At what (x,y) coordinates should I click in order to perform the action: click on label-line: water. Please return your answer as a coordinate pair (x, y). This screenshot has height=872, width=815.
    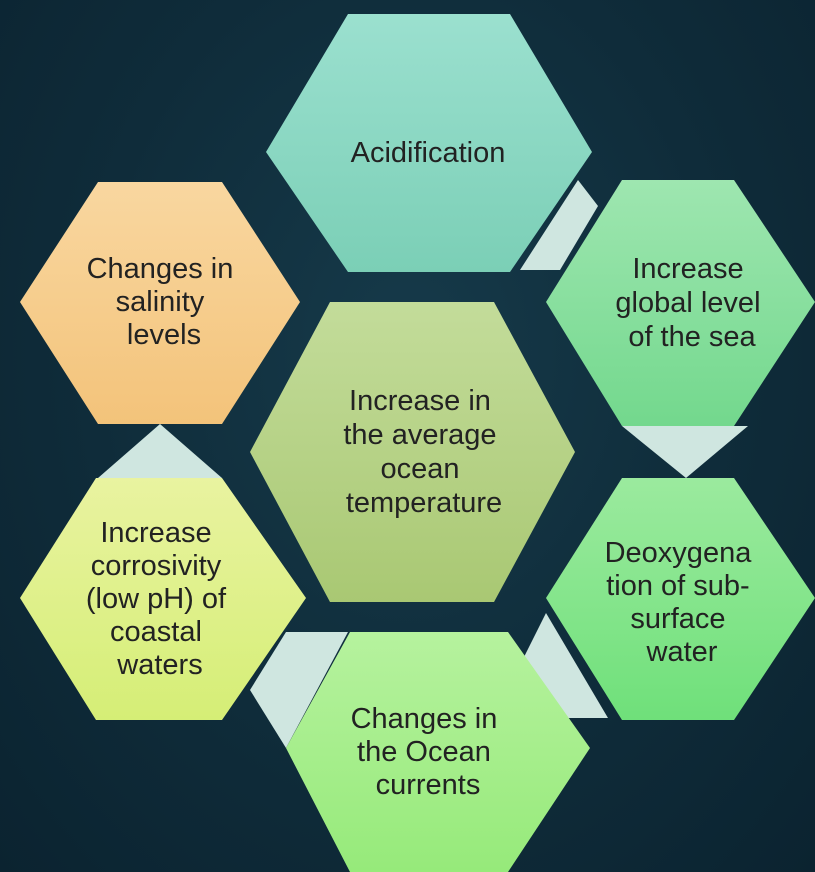
    Looking at the image, I should click on (682, 652).